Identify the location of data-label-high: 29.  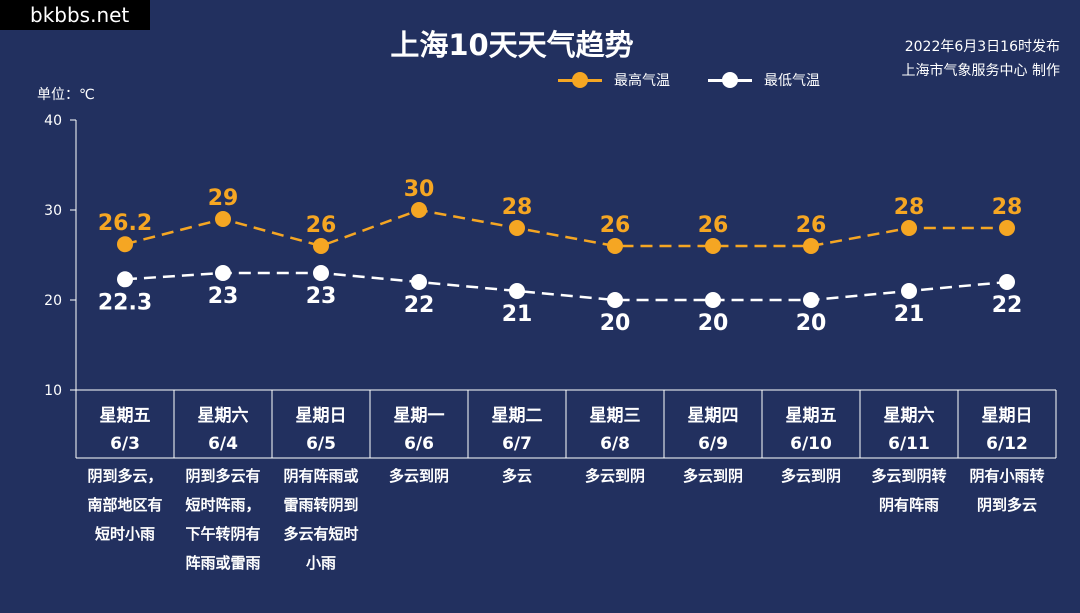
(223, 198).